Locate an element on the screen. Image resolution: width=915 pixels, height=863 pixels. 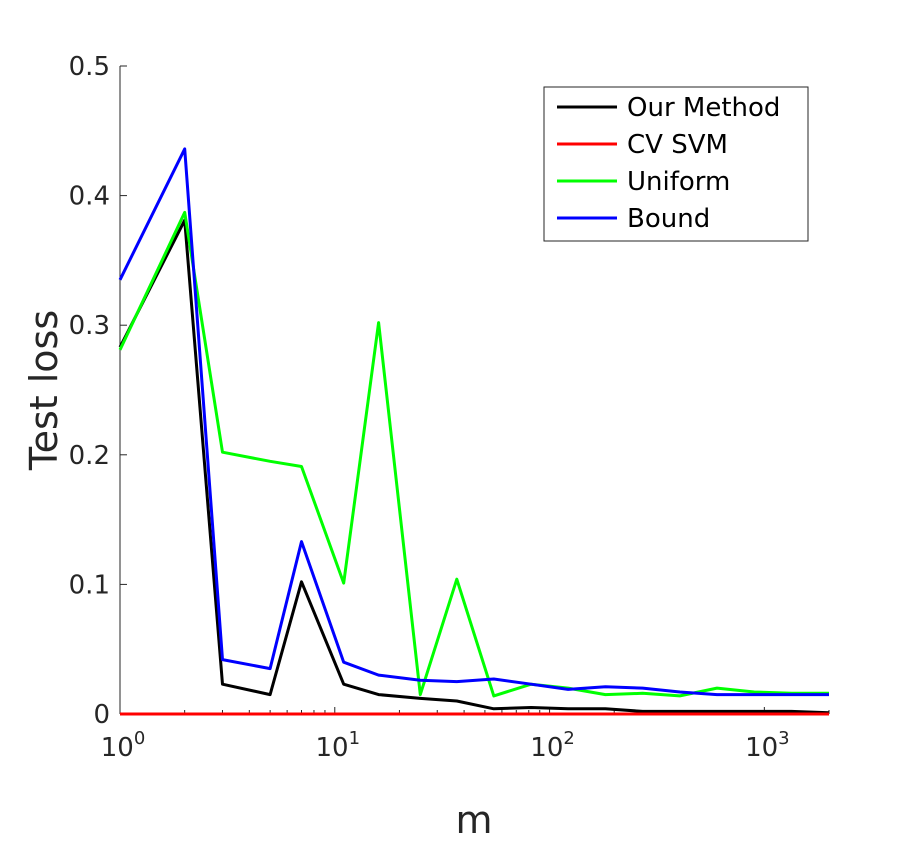
y-tick-label: 0.5 is located at coordinates (89, 67).